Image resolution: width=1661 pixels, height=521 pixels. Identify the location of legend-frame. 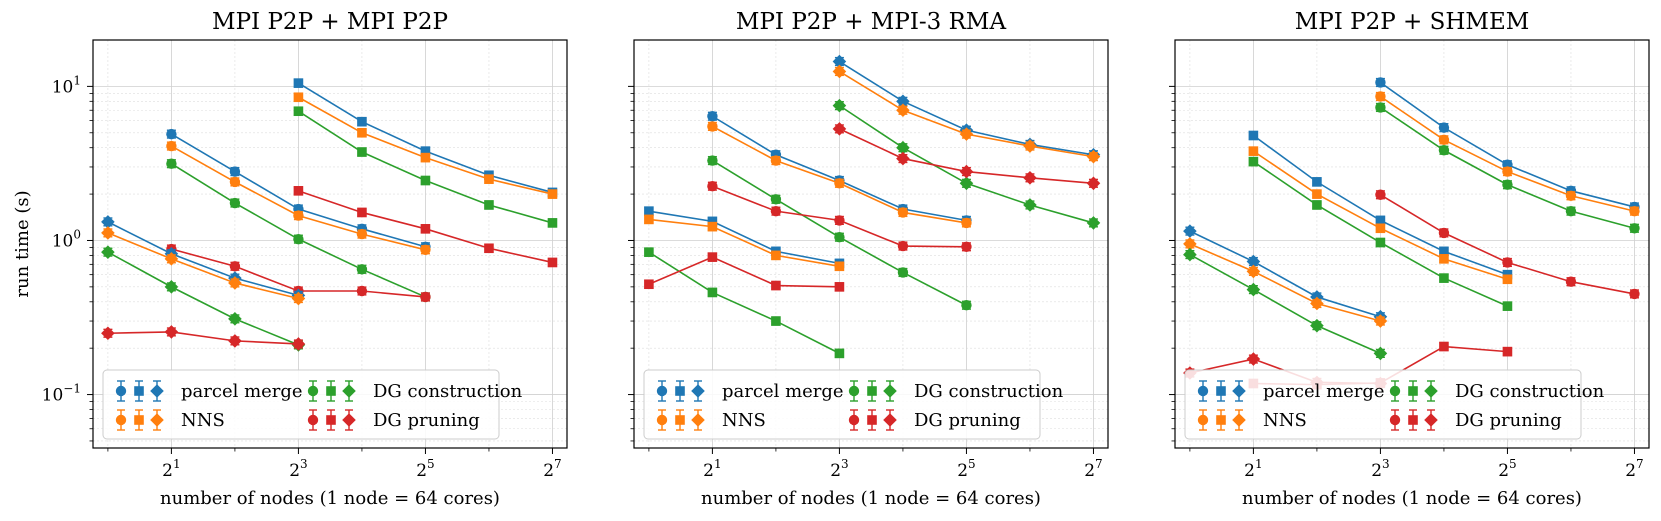
(1383, 404).